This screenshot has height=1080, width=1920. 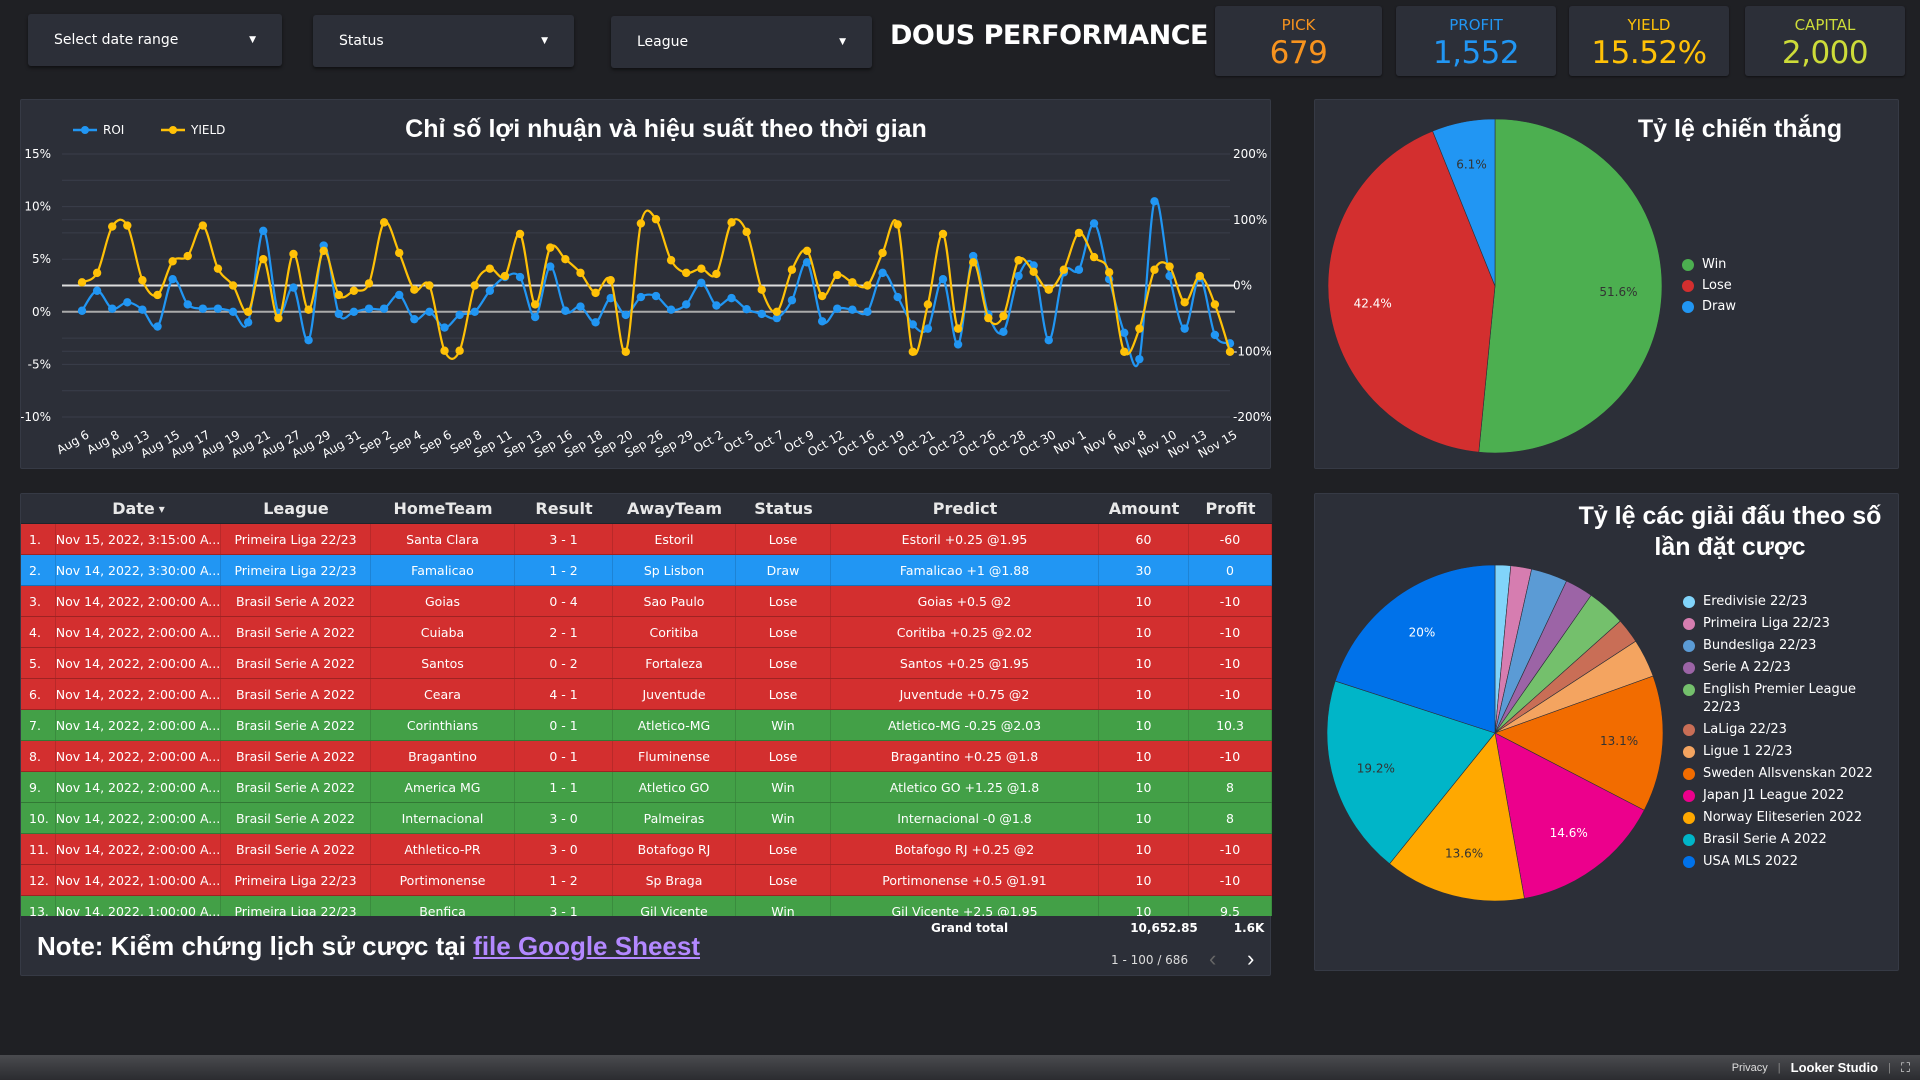 I want to click on column-header: Status, so click(x=783, y=508).